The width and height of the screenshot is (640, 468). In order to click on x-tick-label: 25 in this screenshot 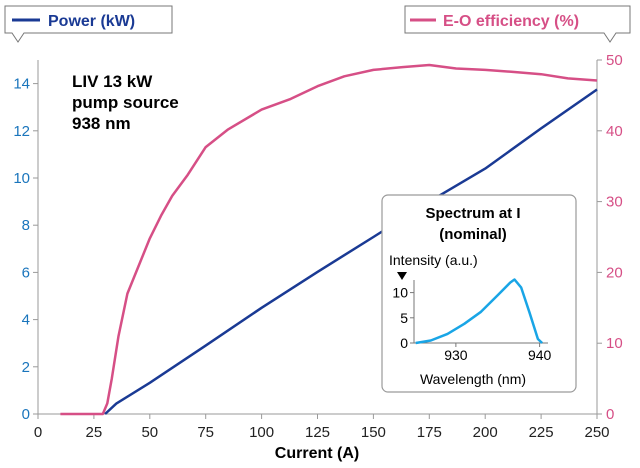, I will do `click(94, 432)`.